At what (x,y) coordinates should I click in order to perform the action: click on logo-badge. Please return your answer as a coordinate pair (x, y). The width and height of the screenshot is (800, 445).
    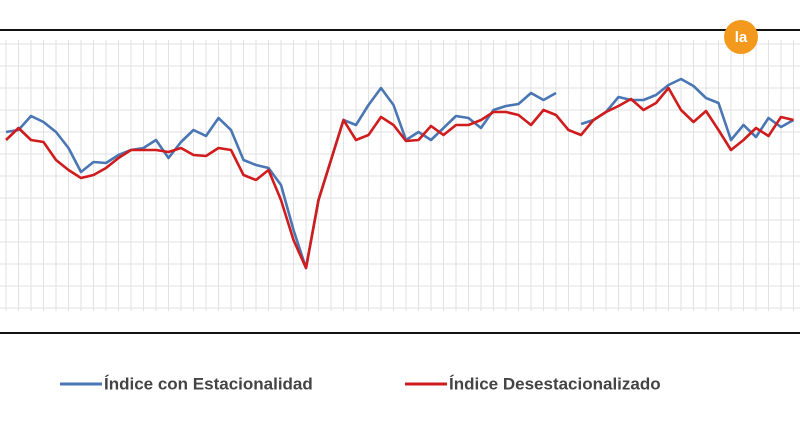
    Looking at the image, I should click on (741, 37).